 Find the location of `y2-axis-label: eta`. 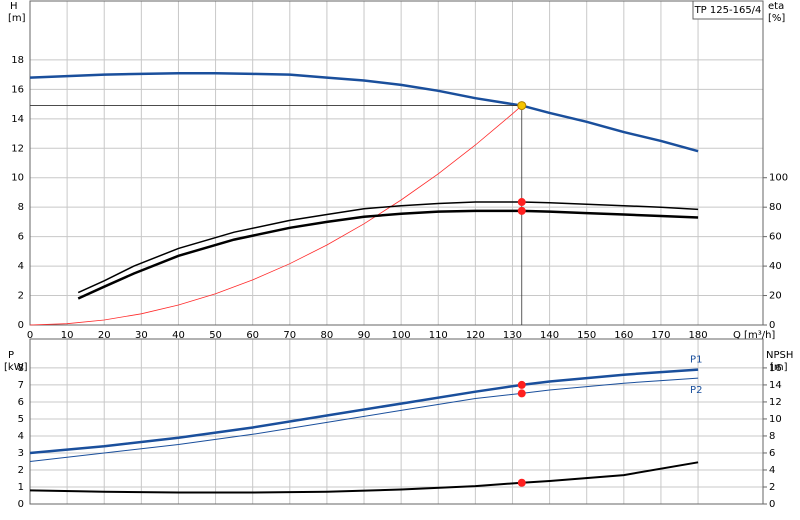

y2-axis-label: eta is located at coordinates (776, 6).